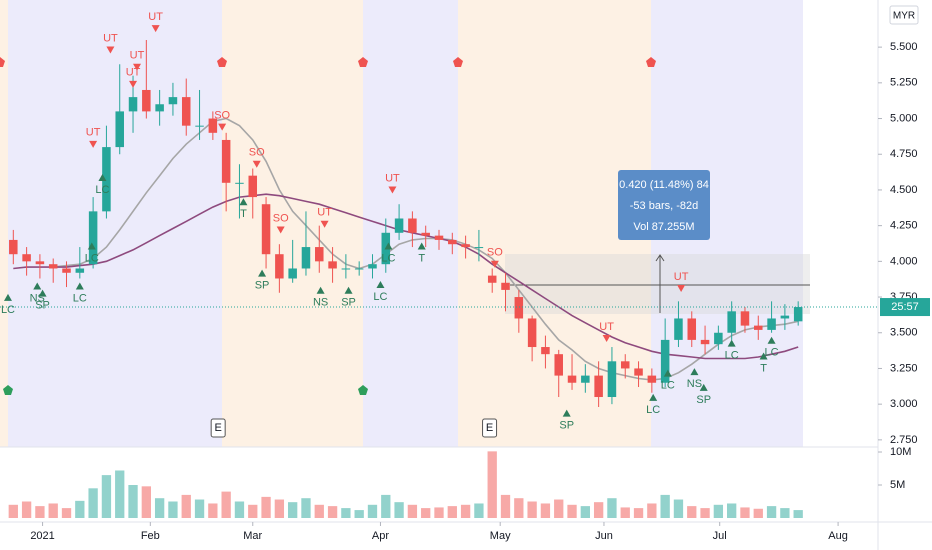  What do you see at coordinates (904, 83) in the screenshot?
I see `y-tick-label: 5.250` at bounding box center [904, 83].